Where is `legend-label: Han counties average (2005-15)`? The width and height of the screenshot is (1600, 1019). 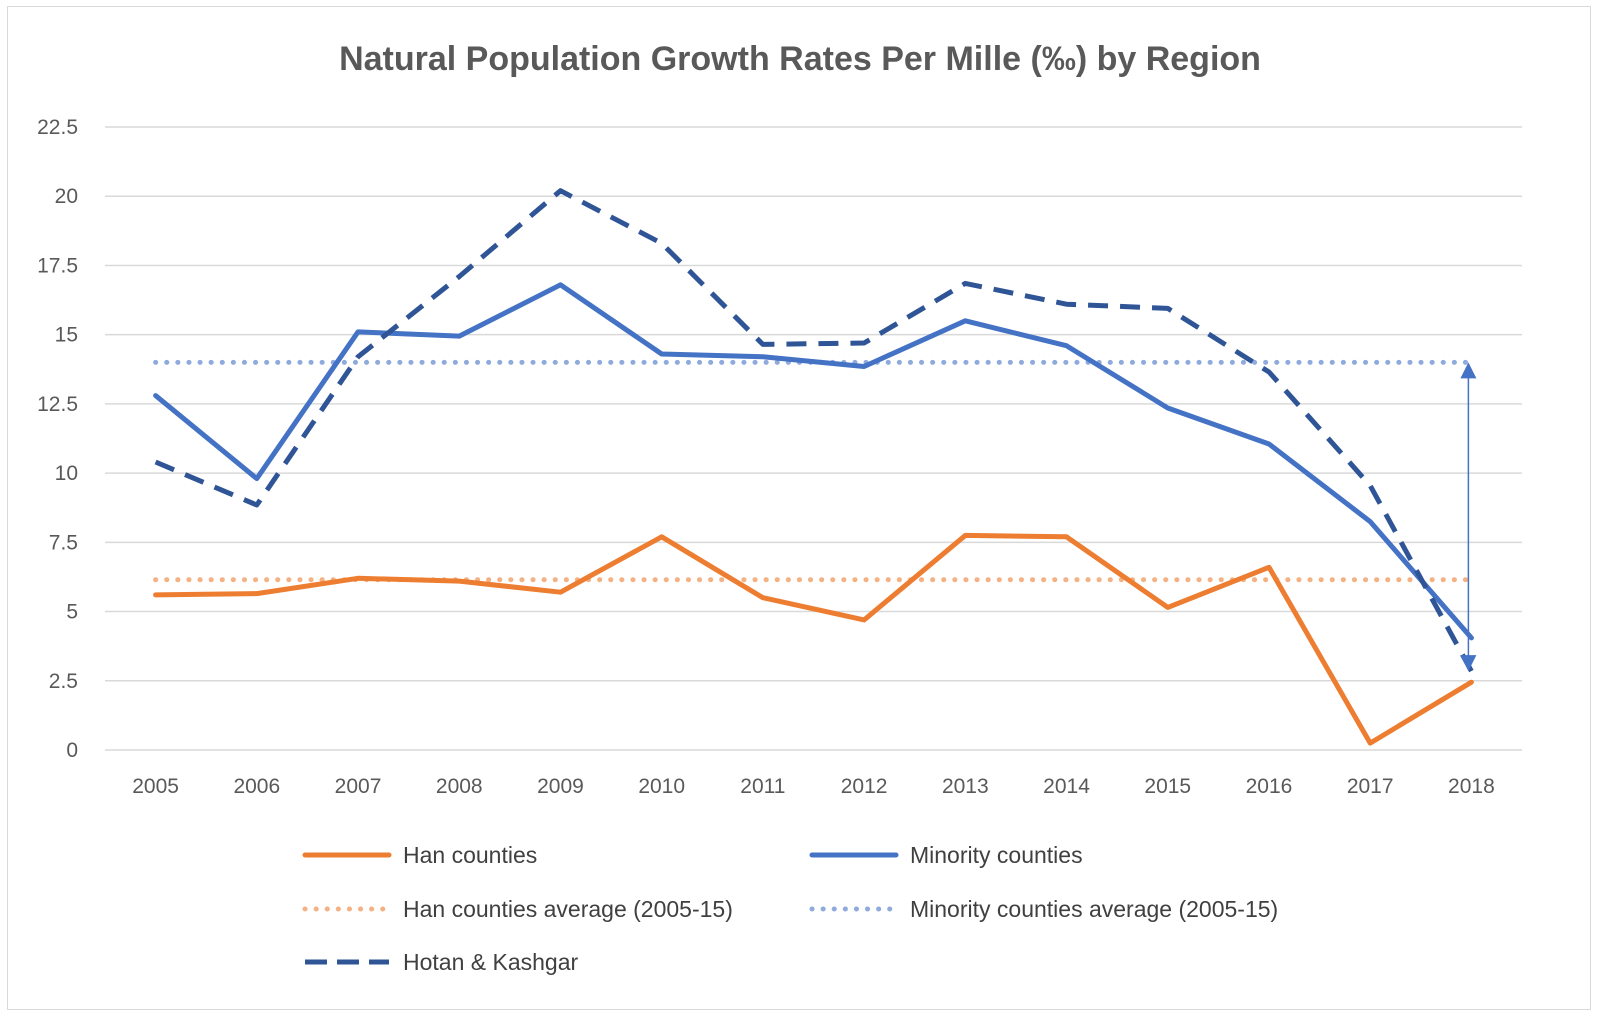
legend-label: Han counties average (2005-15) is located at coordinates (568, 909).